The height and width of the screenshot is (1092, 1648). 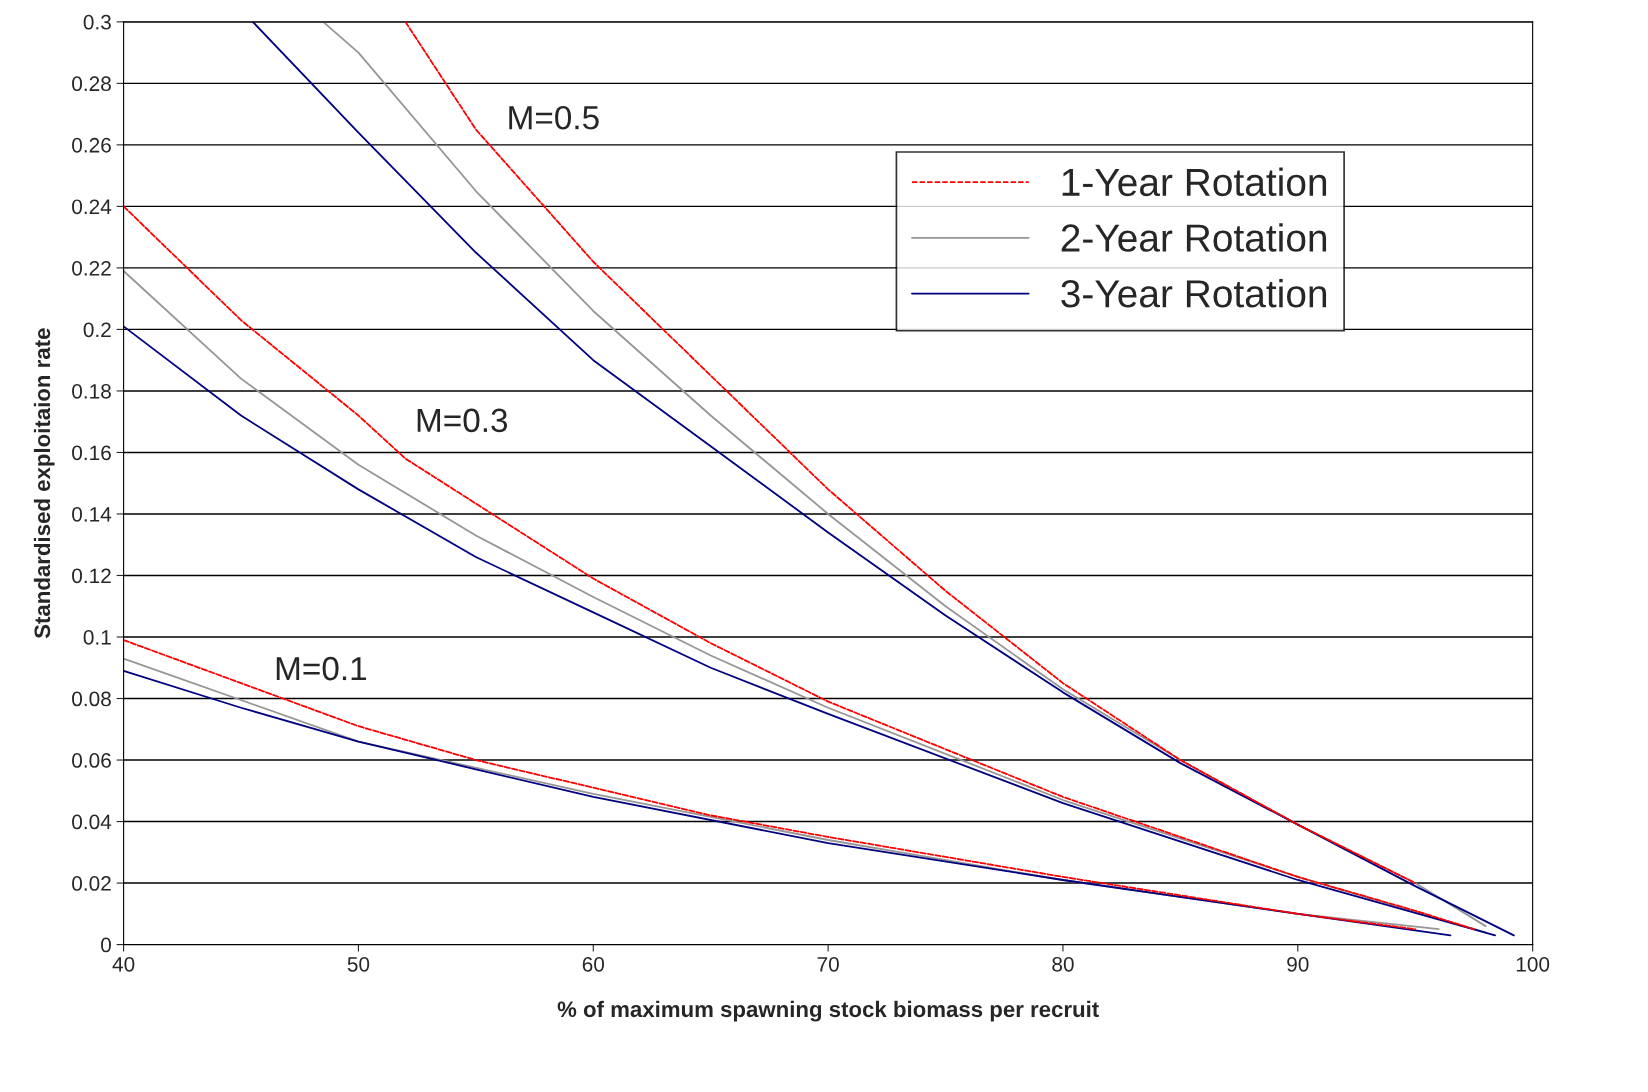 What do you see at coordinates (91, 453) in the screenshot?
I see `y-tick-label: 0.16` at bounding box center [91, 453].